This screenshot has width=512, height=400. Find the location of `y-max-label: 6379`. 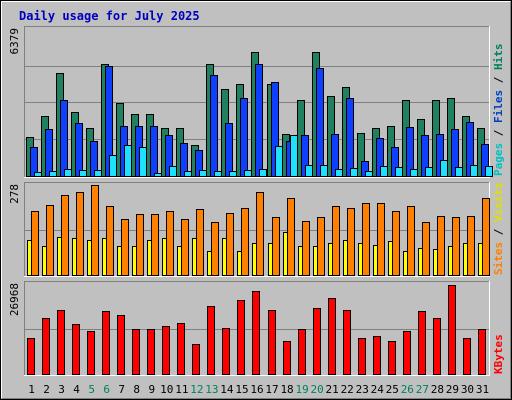

y-max-label: 6379 is located at coordinates (14, 41).